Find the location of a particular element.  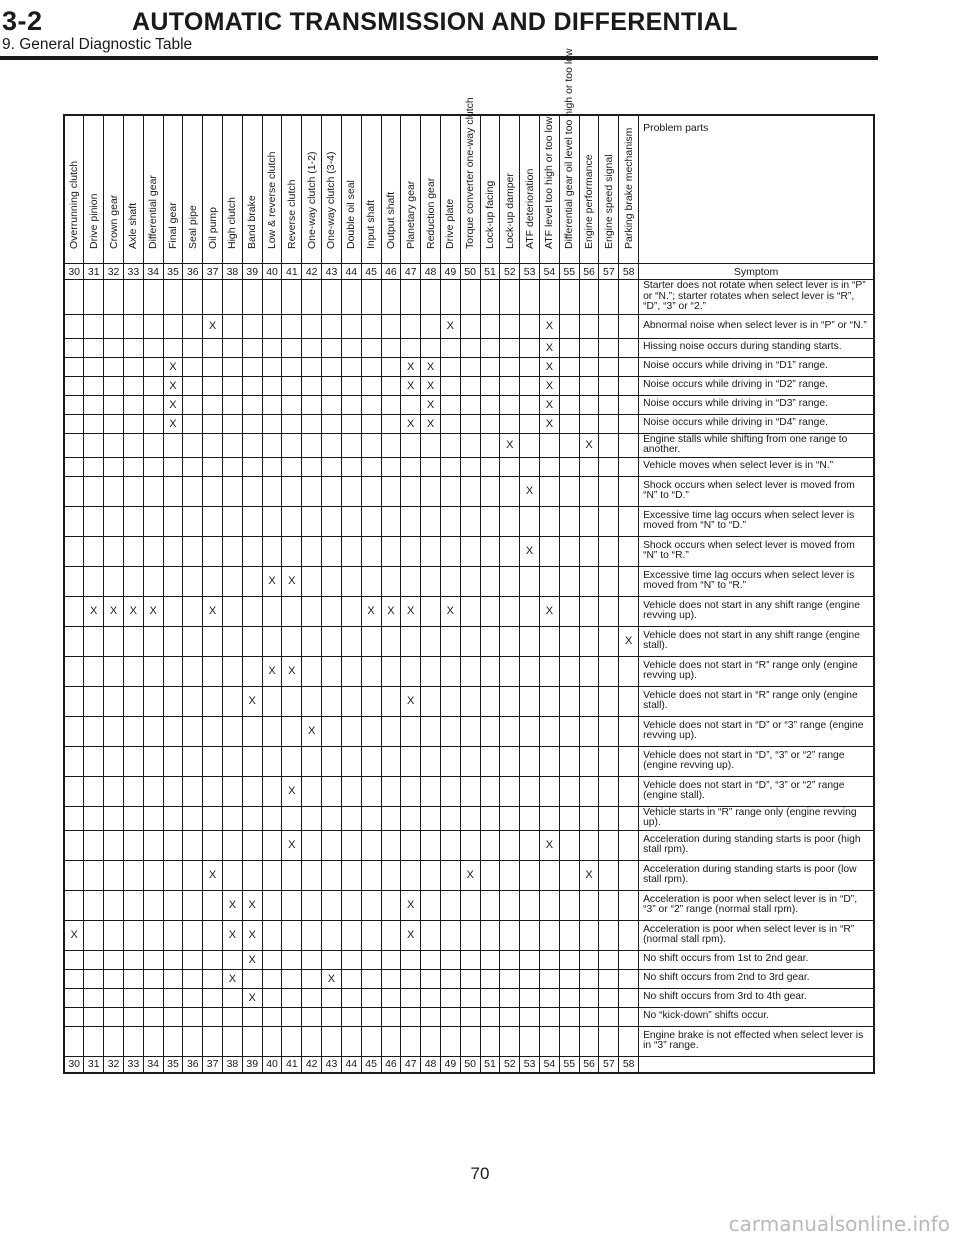

symptom-row: X No shift occurs from 3rd to 4th gear. is located at coordinates (469, 997).